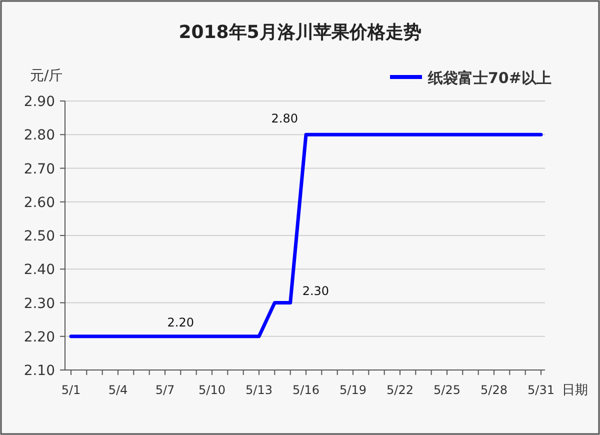 The image size is (600, 435). What do you see at coordinates (400, 390) in the screenshot?
I see `x-tick-label: 5/22` at bounding box center [400, 390].